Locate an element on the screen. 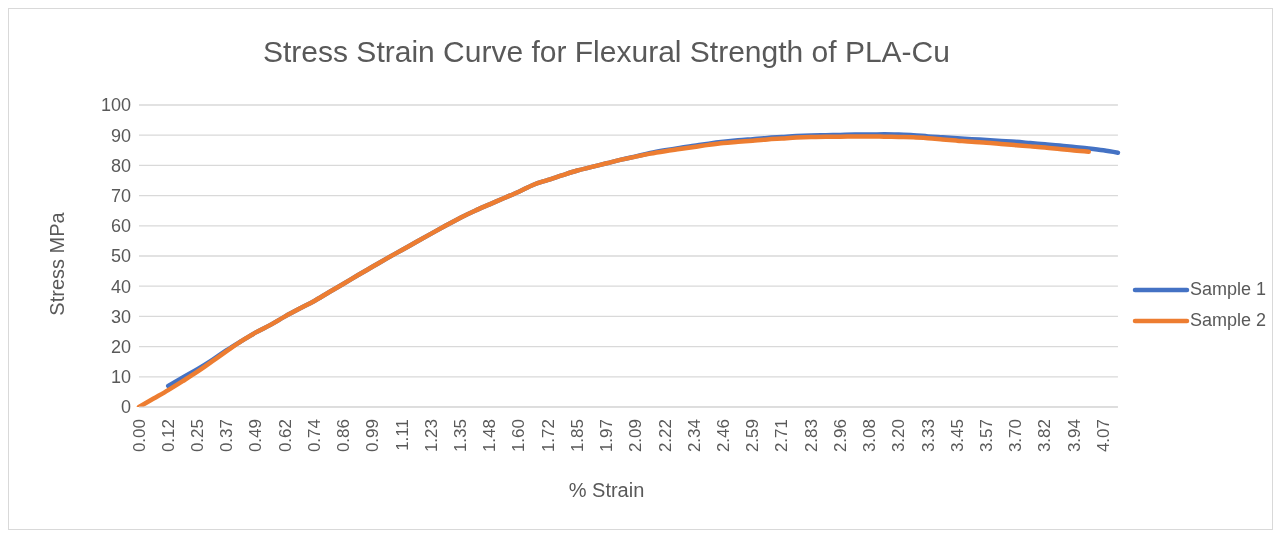 The height and width of the screenshot is (535, 1279). x-tick-label: 3.94 is located at coordinates (1074, 436).